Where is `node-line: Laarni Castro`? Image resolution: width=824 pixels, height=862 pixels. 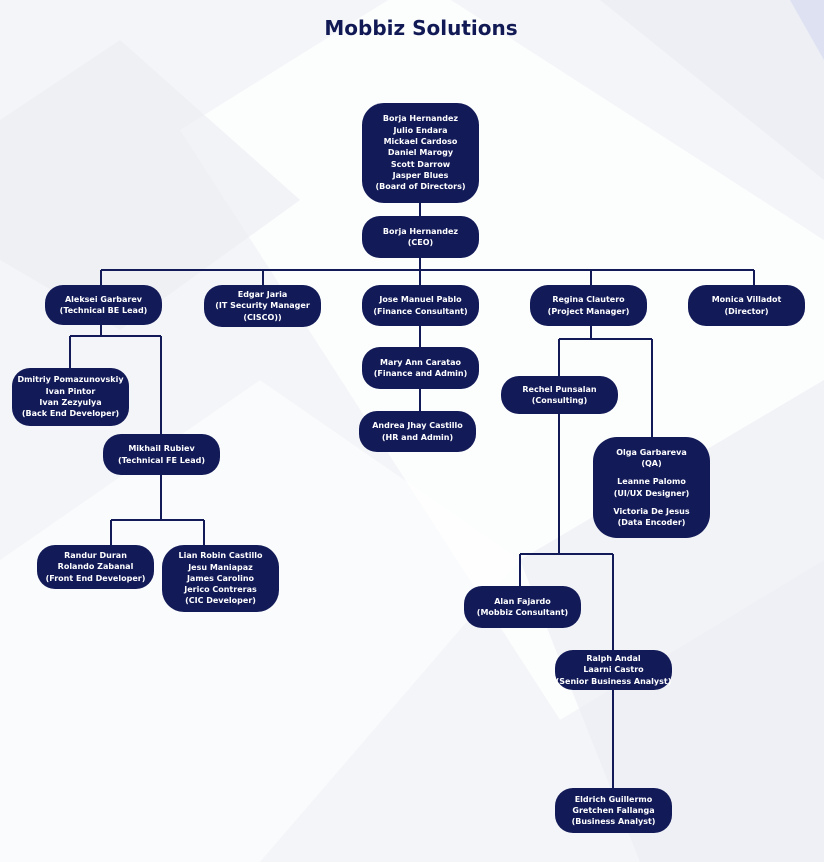
node-line: Laarni Castro is located at coordinates (613, 670).